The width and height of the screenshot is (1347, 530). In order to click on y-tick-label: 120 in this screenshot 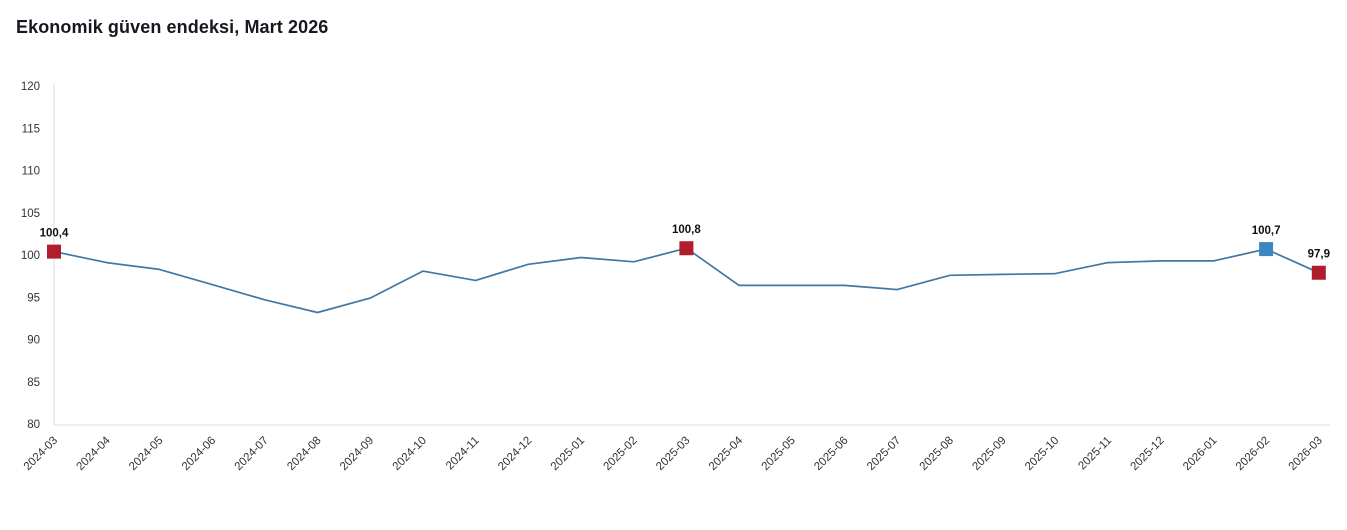, I will do `click(30, 87)`.